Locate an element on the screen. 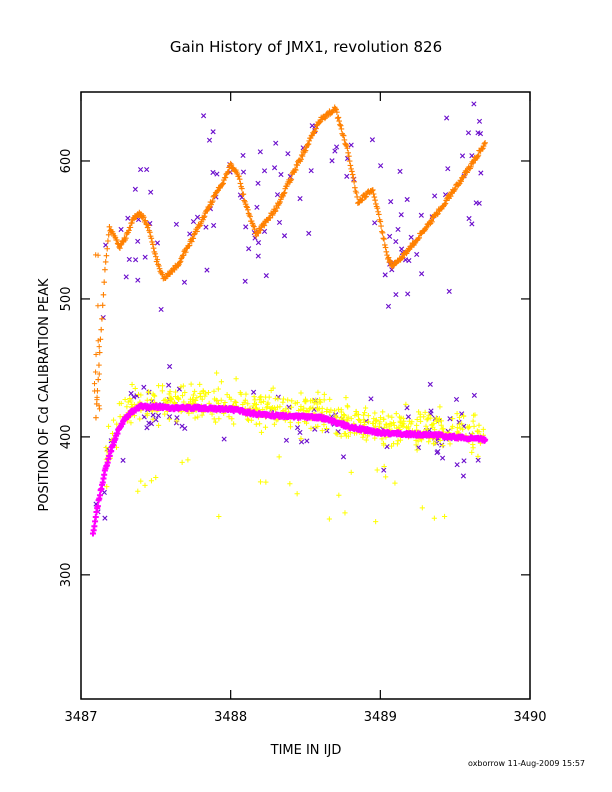 This screenshot has height=792, width=612. x-tick-label: 3490 is located at coordinates (529, 717).